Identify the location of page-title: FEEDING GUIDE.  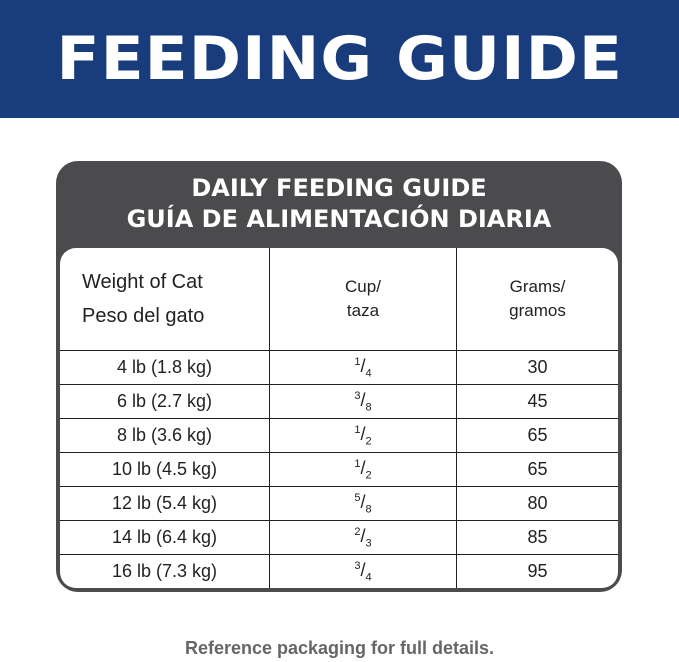
(339, 59).